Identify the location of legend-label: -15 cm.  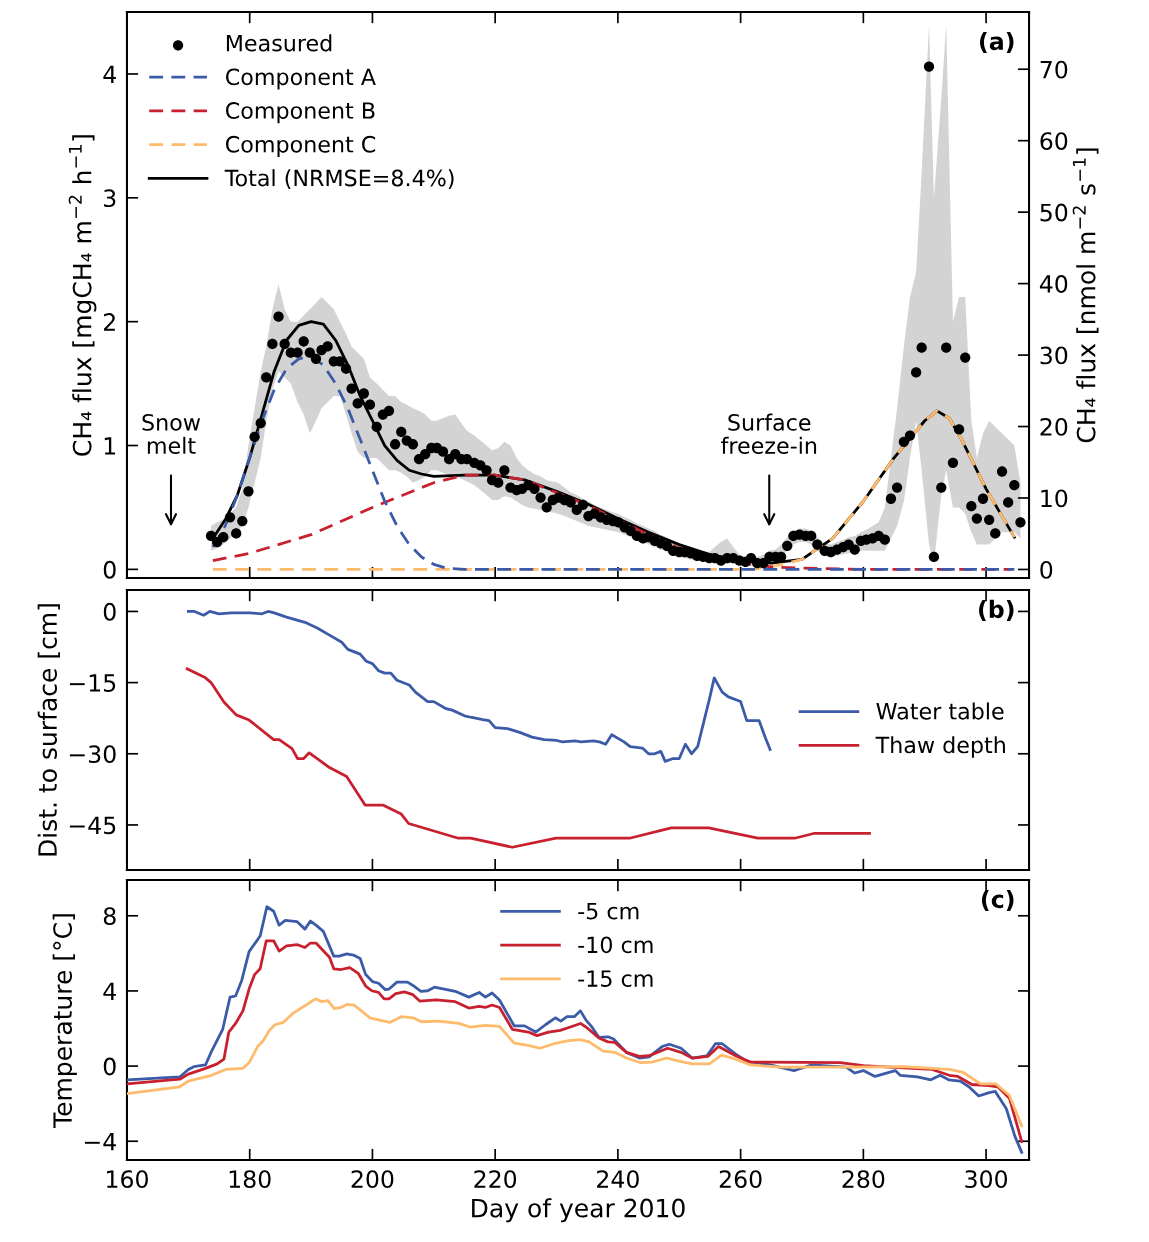
(615, 978).